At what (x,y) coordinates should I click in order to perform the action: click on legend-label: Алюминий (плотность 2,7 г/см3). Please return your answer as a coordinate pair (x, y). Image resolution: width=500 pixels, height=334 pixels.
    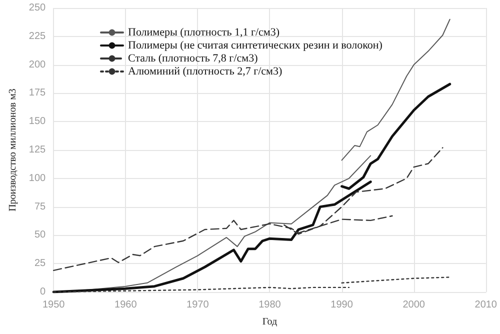
    Looking at the image, I should click on (205, 72).